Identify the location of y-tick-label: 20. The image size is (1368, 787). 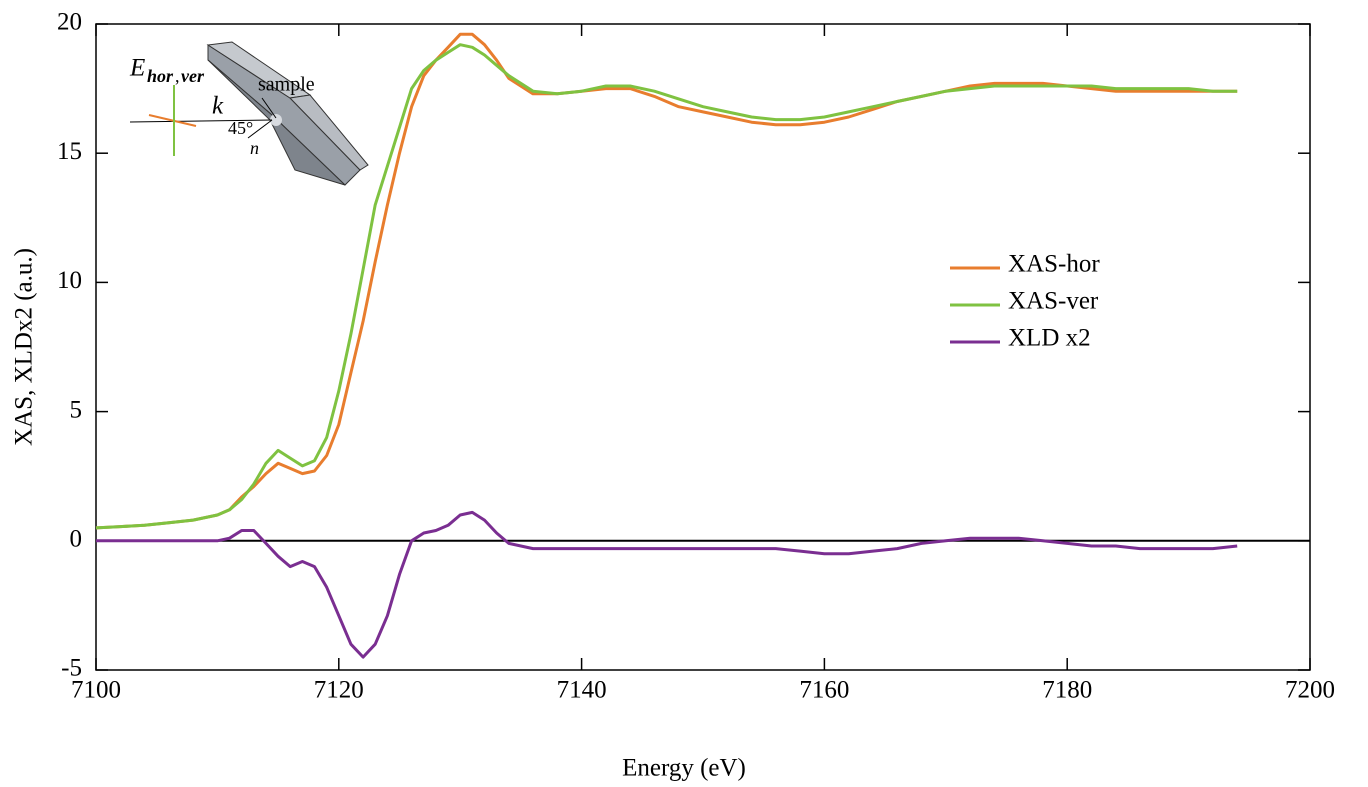
(69, 22).